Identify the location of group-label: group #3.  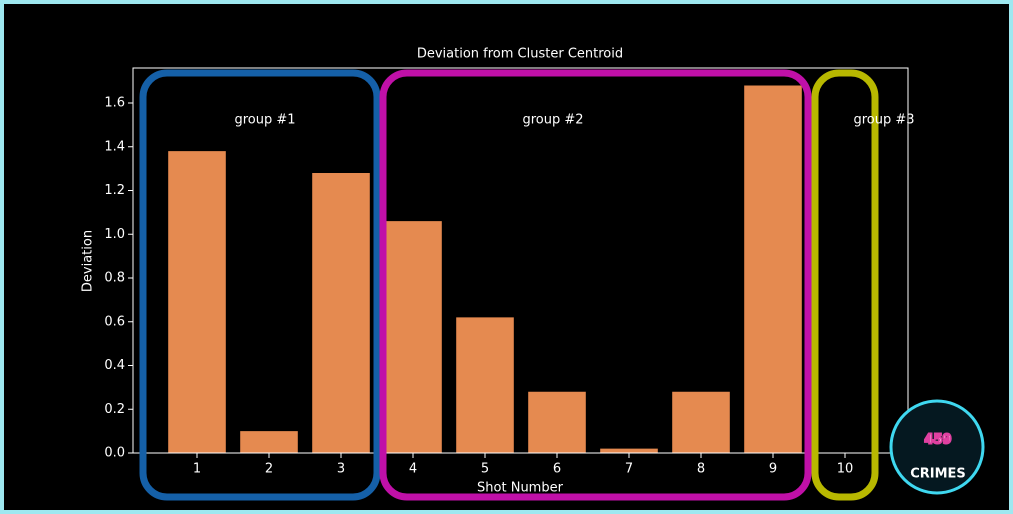
(883, 120).